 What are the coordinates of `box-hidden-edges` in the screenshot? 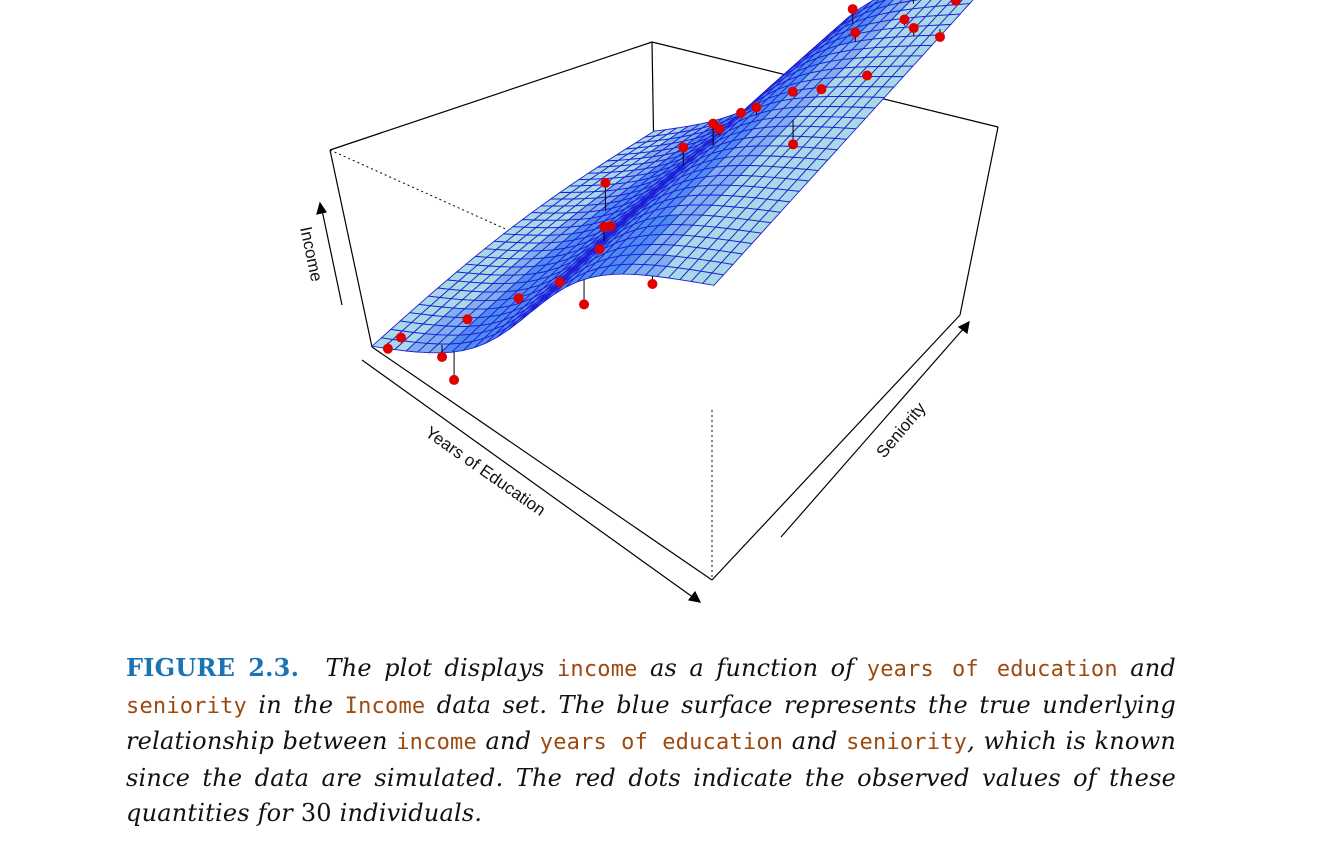 It's located at (521, 364).